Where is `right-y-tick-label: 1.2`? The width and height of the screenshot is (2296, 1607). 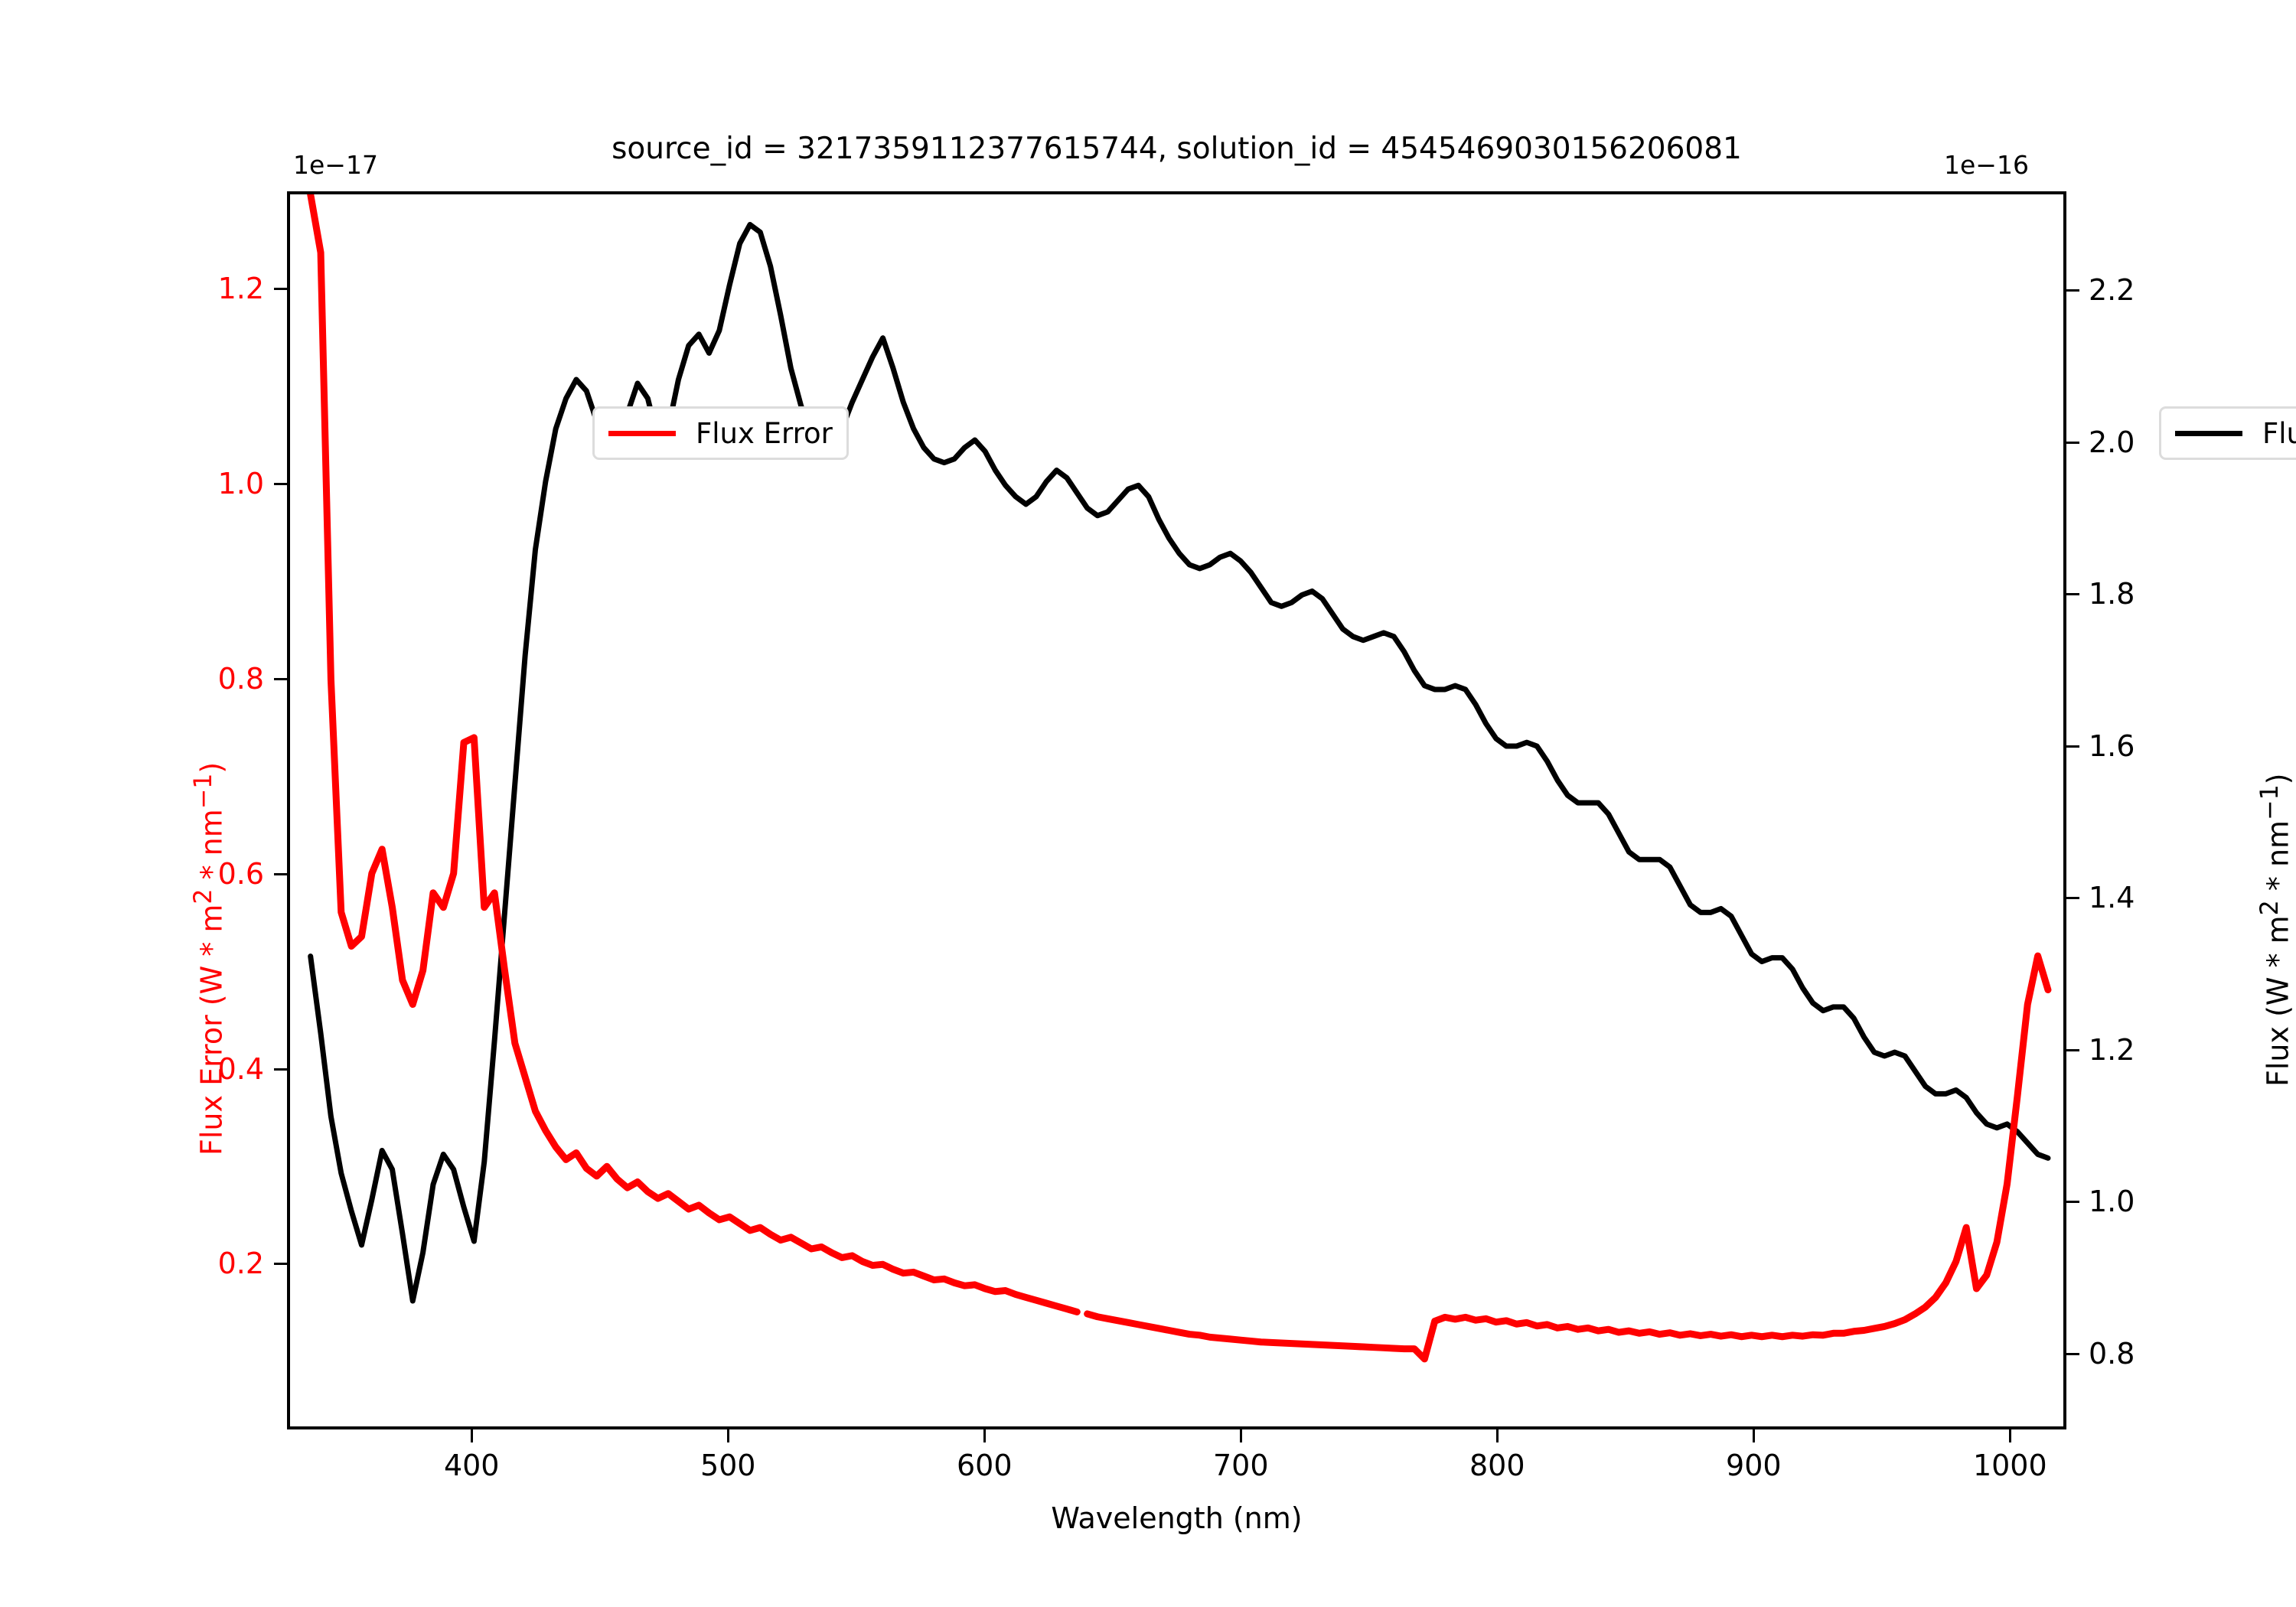
right-y-tick-label: 1.2 is located at coordinates (2112, 1049).